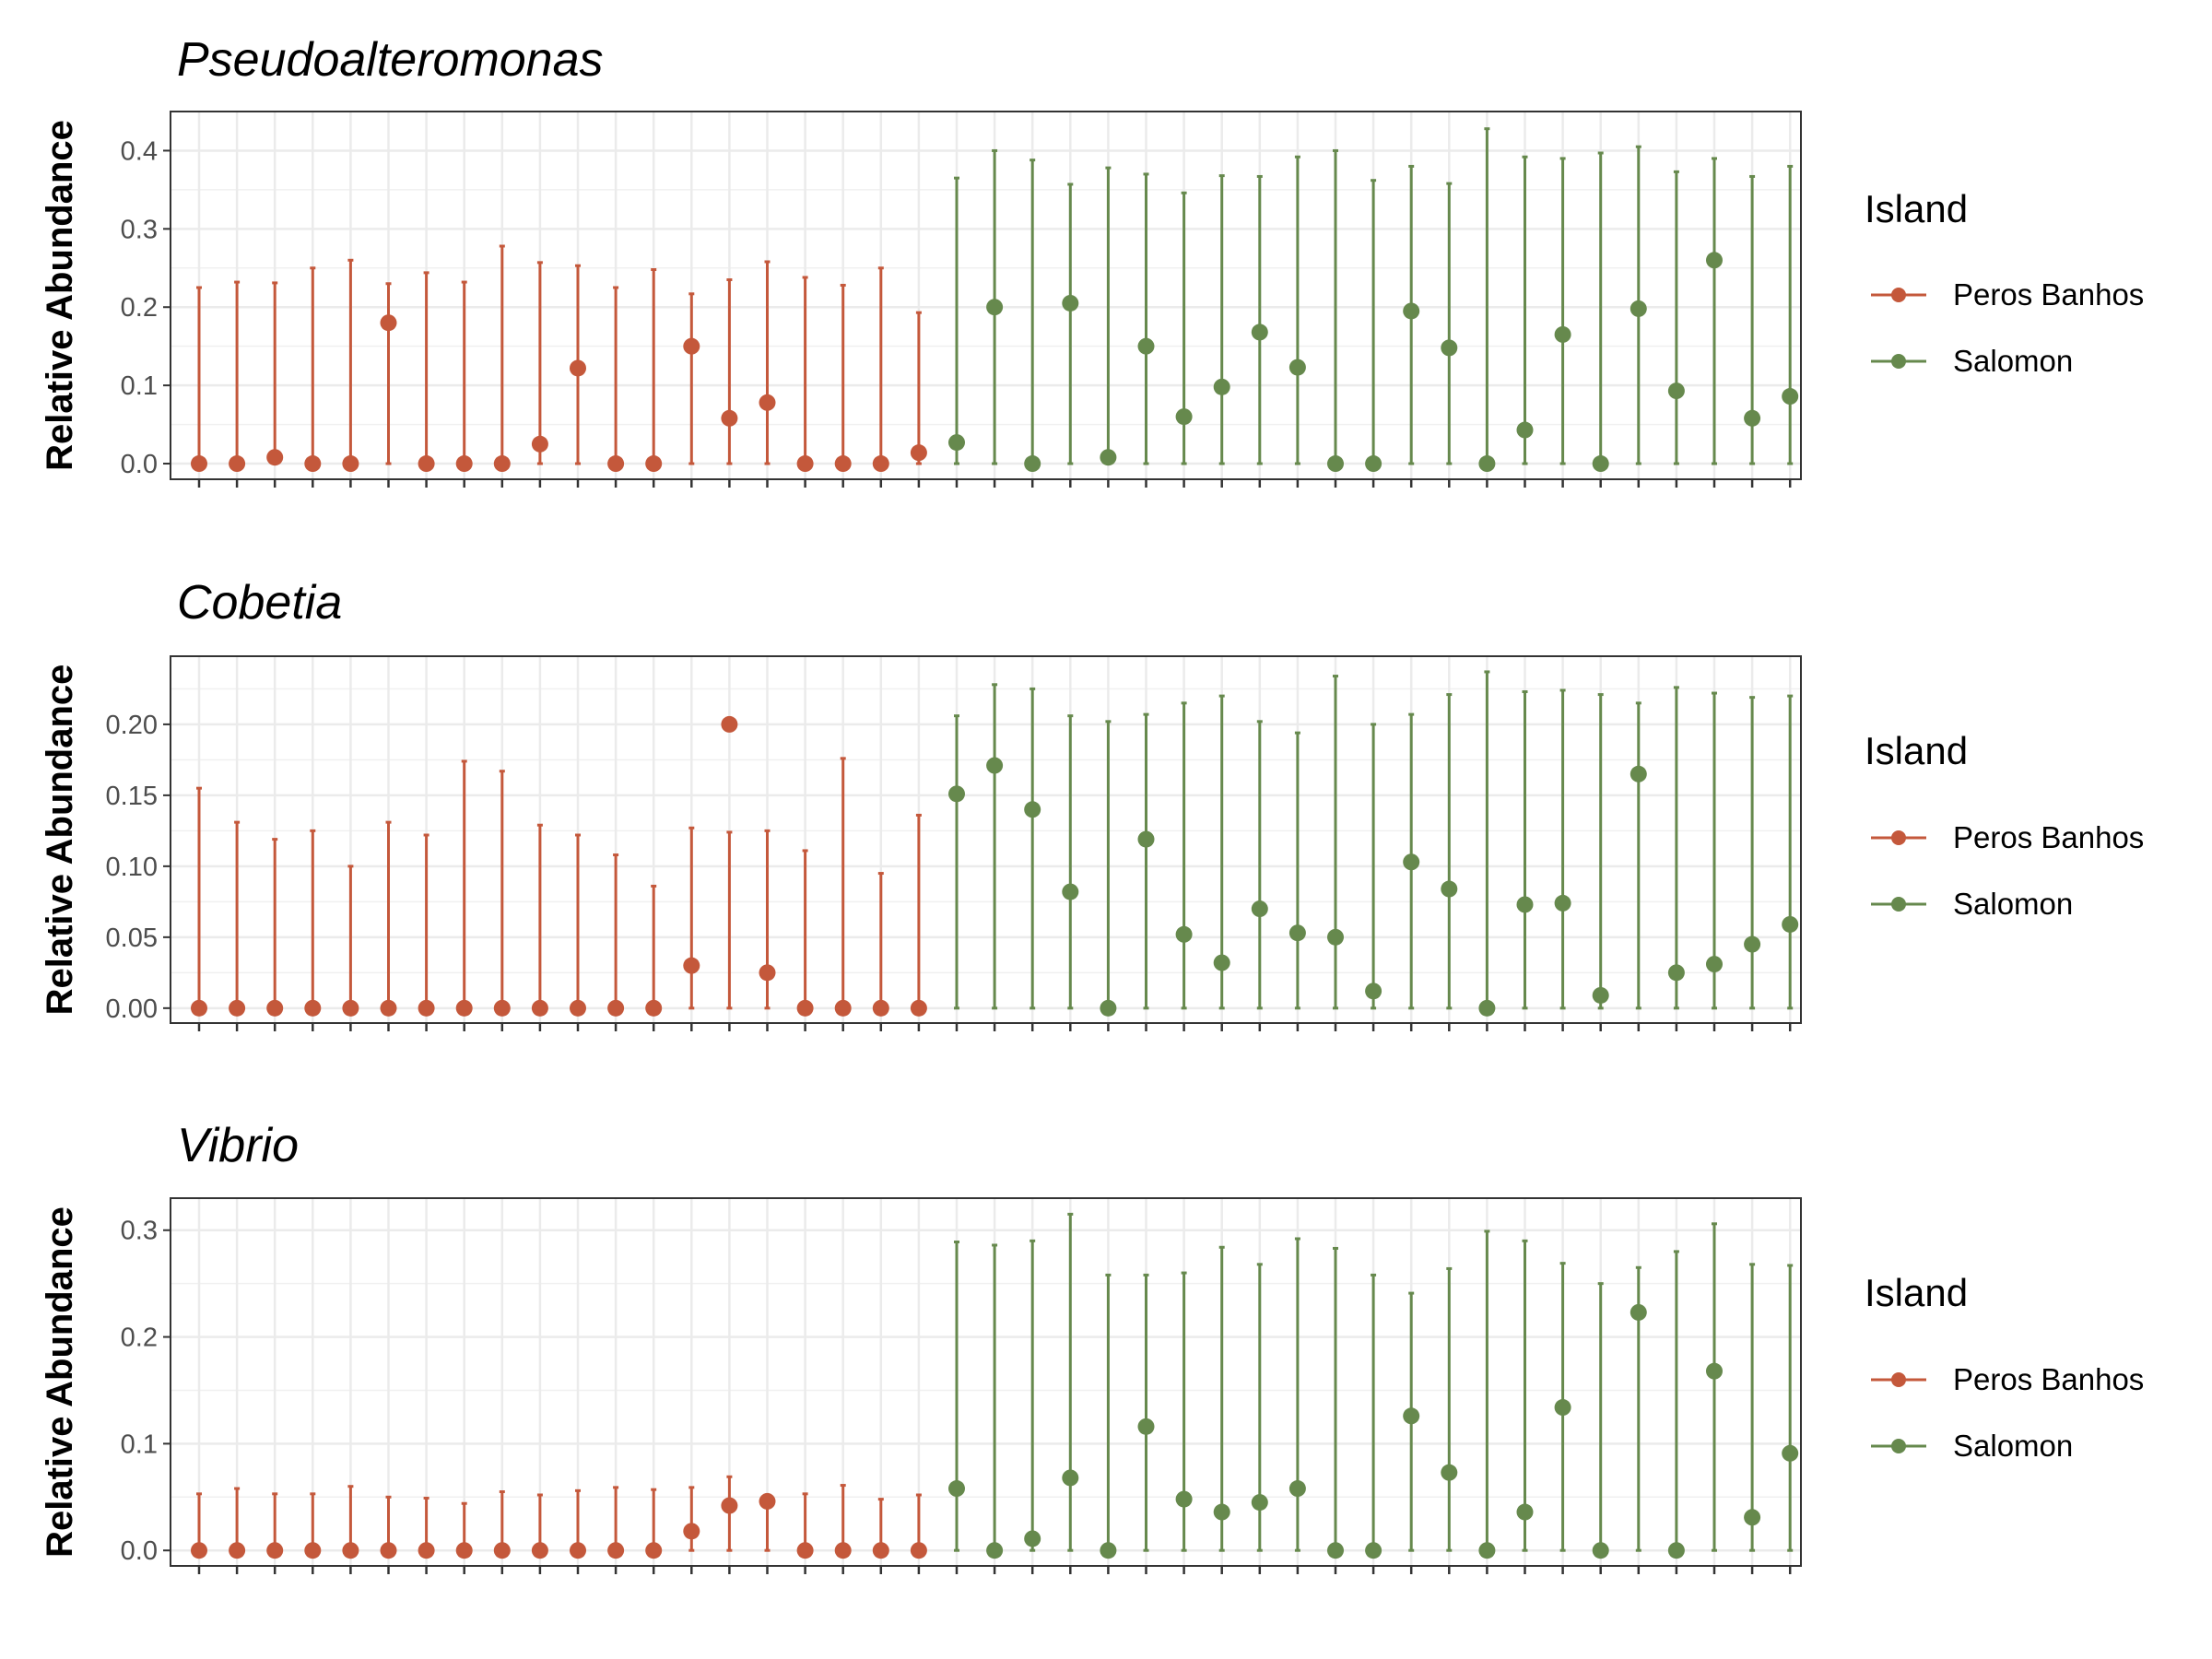 This screenshot has width=2212, height=1659. I want to click on y-tick-label: 0.10, so click(132, 867).